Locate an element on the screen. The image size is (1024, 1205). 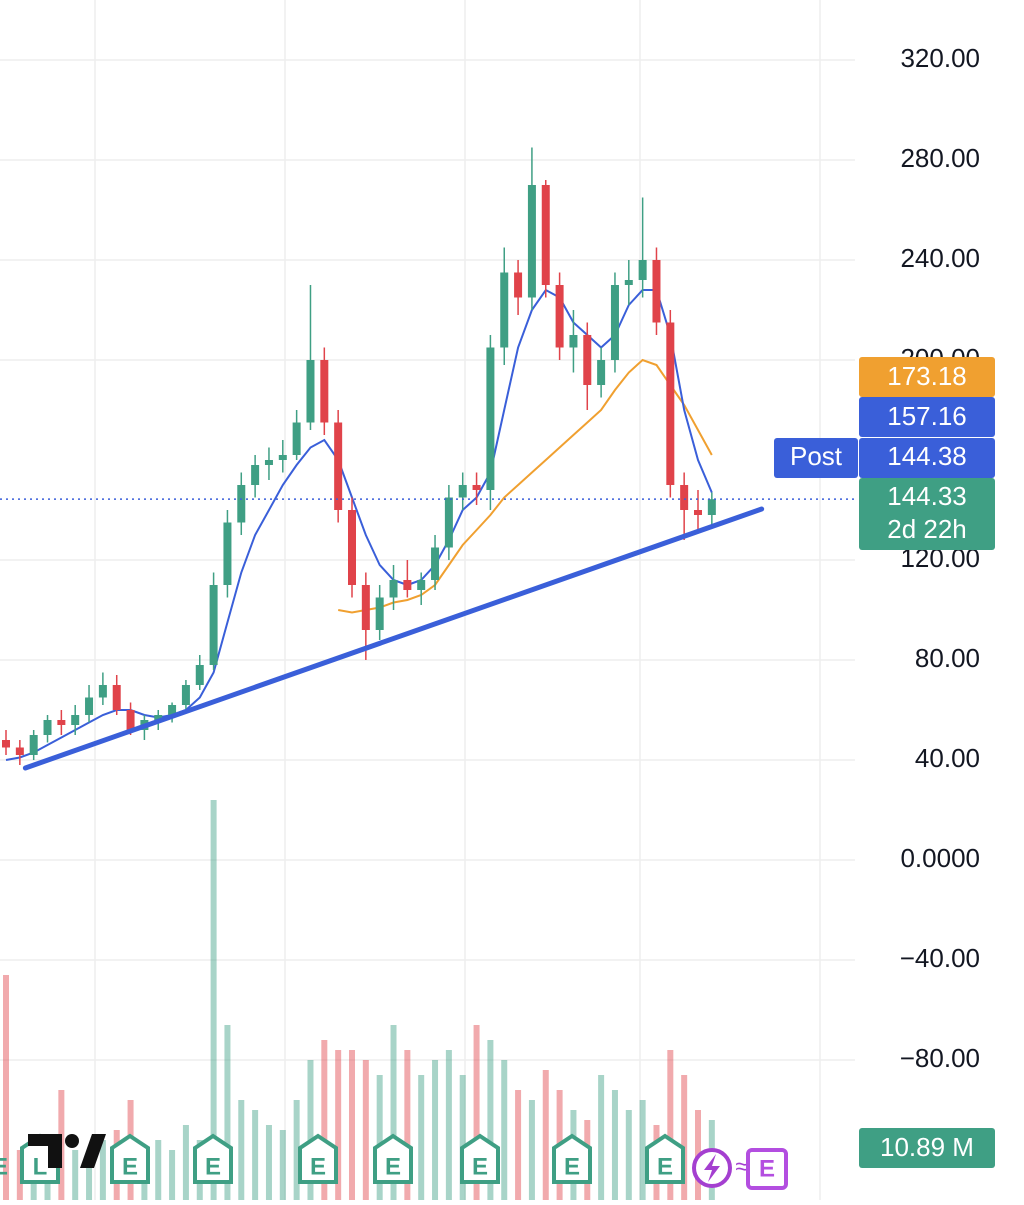
post-tag: Post is located at coordinates (816, 456).